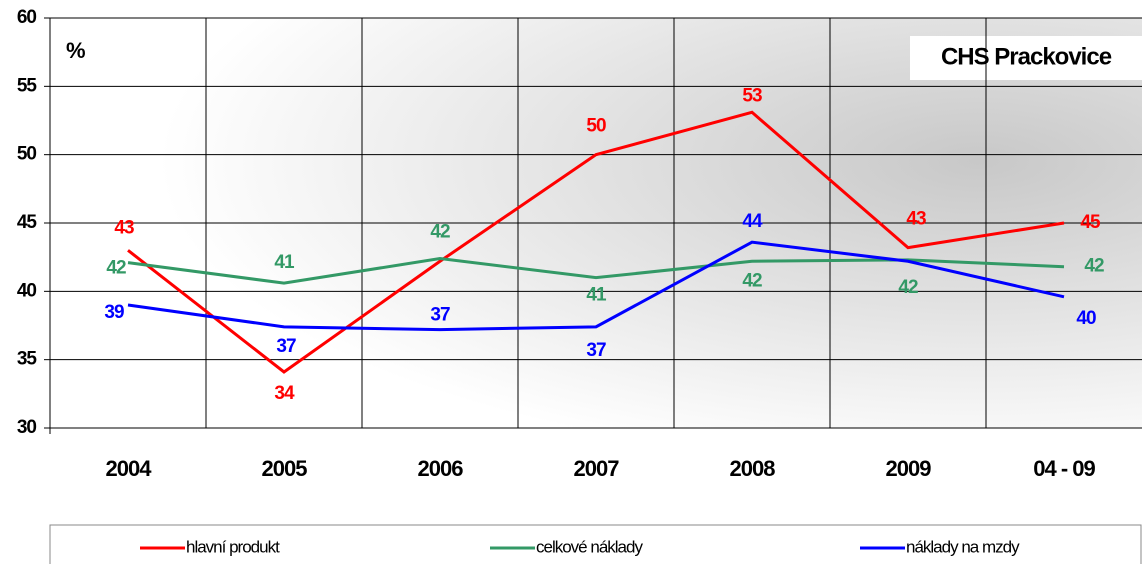 Image resolution: width=1142 pixels, height=564 pixels. Describe the element at coordinates (589, 546) in the screenshot. I see `legend-label: celkové náklady` at that location.